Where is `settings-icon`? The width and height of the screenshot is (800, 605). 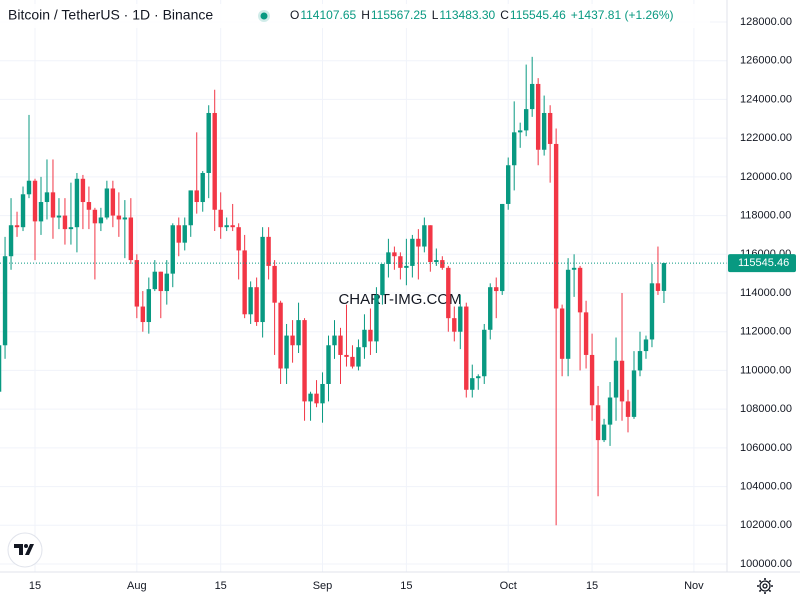
settings-icon is located at coordinates (765, 586).